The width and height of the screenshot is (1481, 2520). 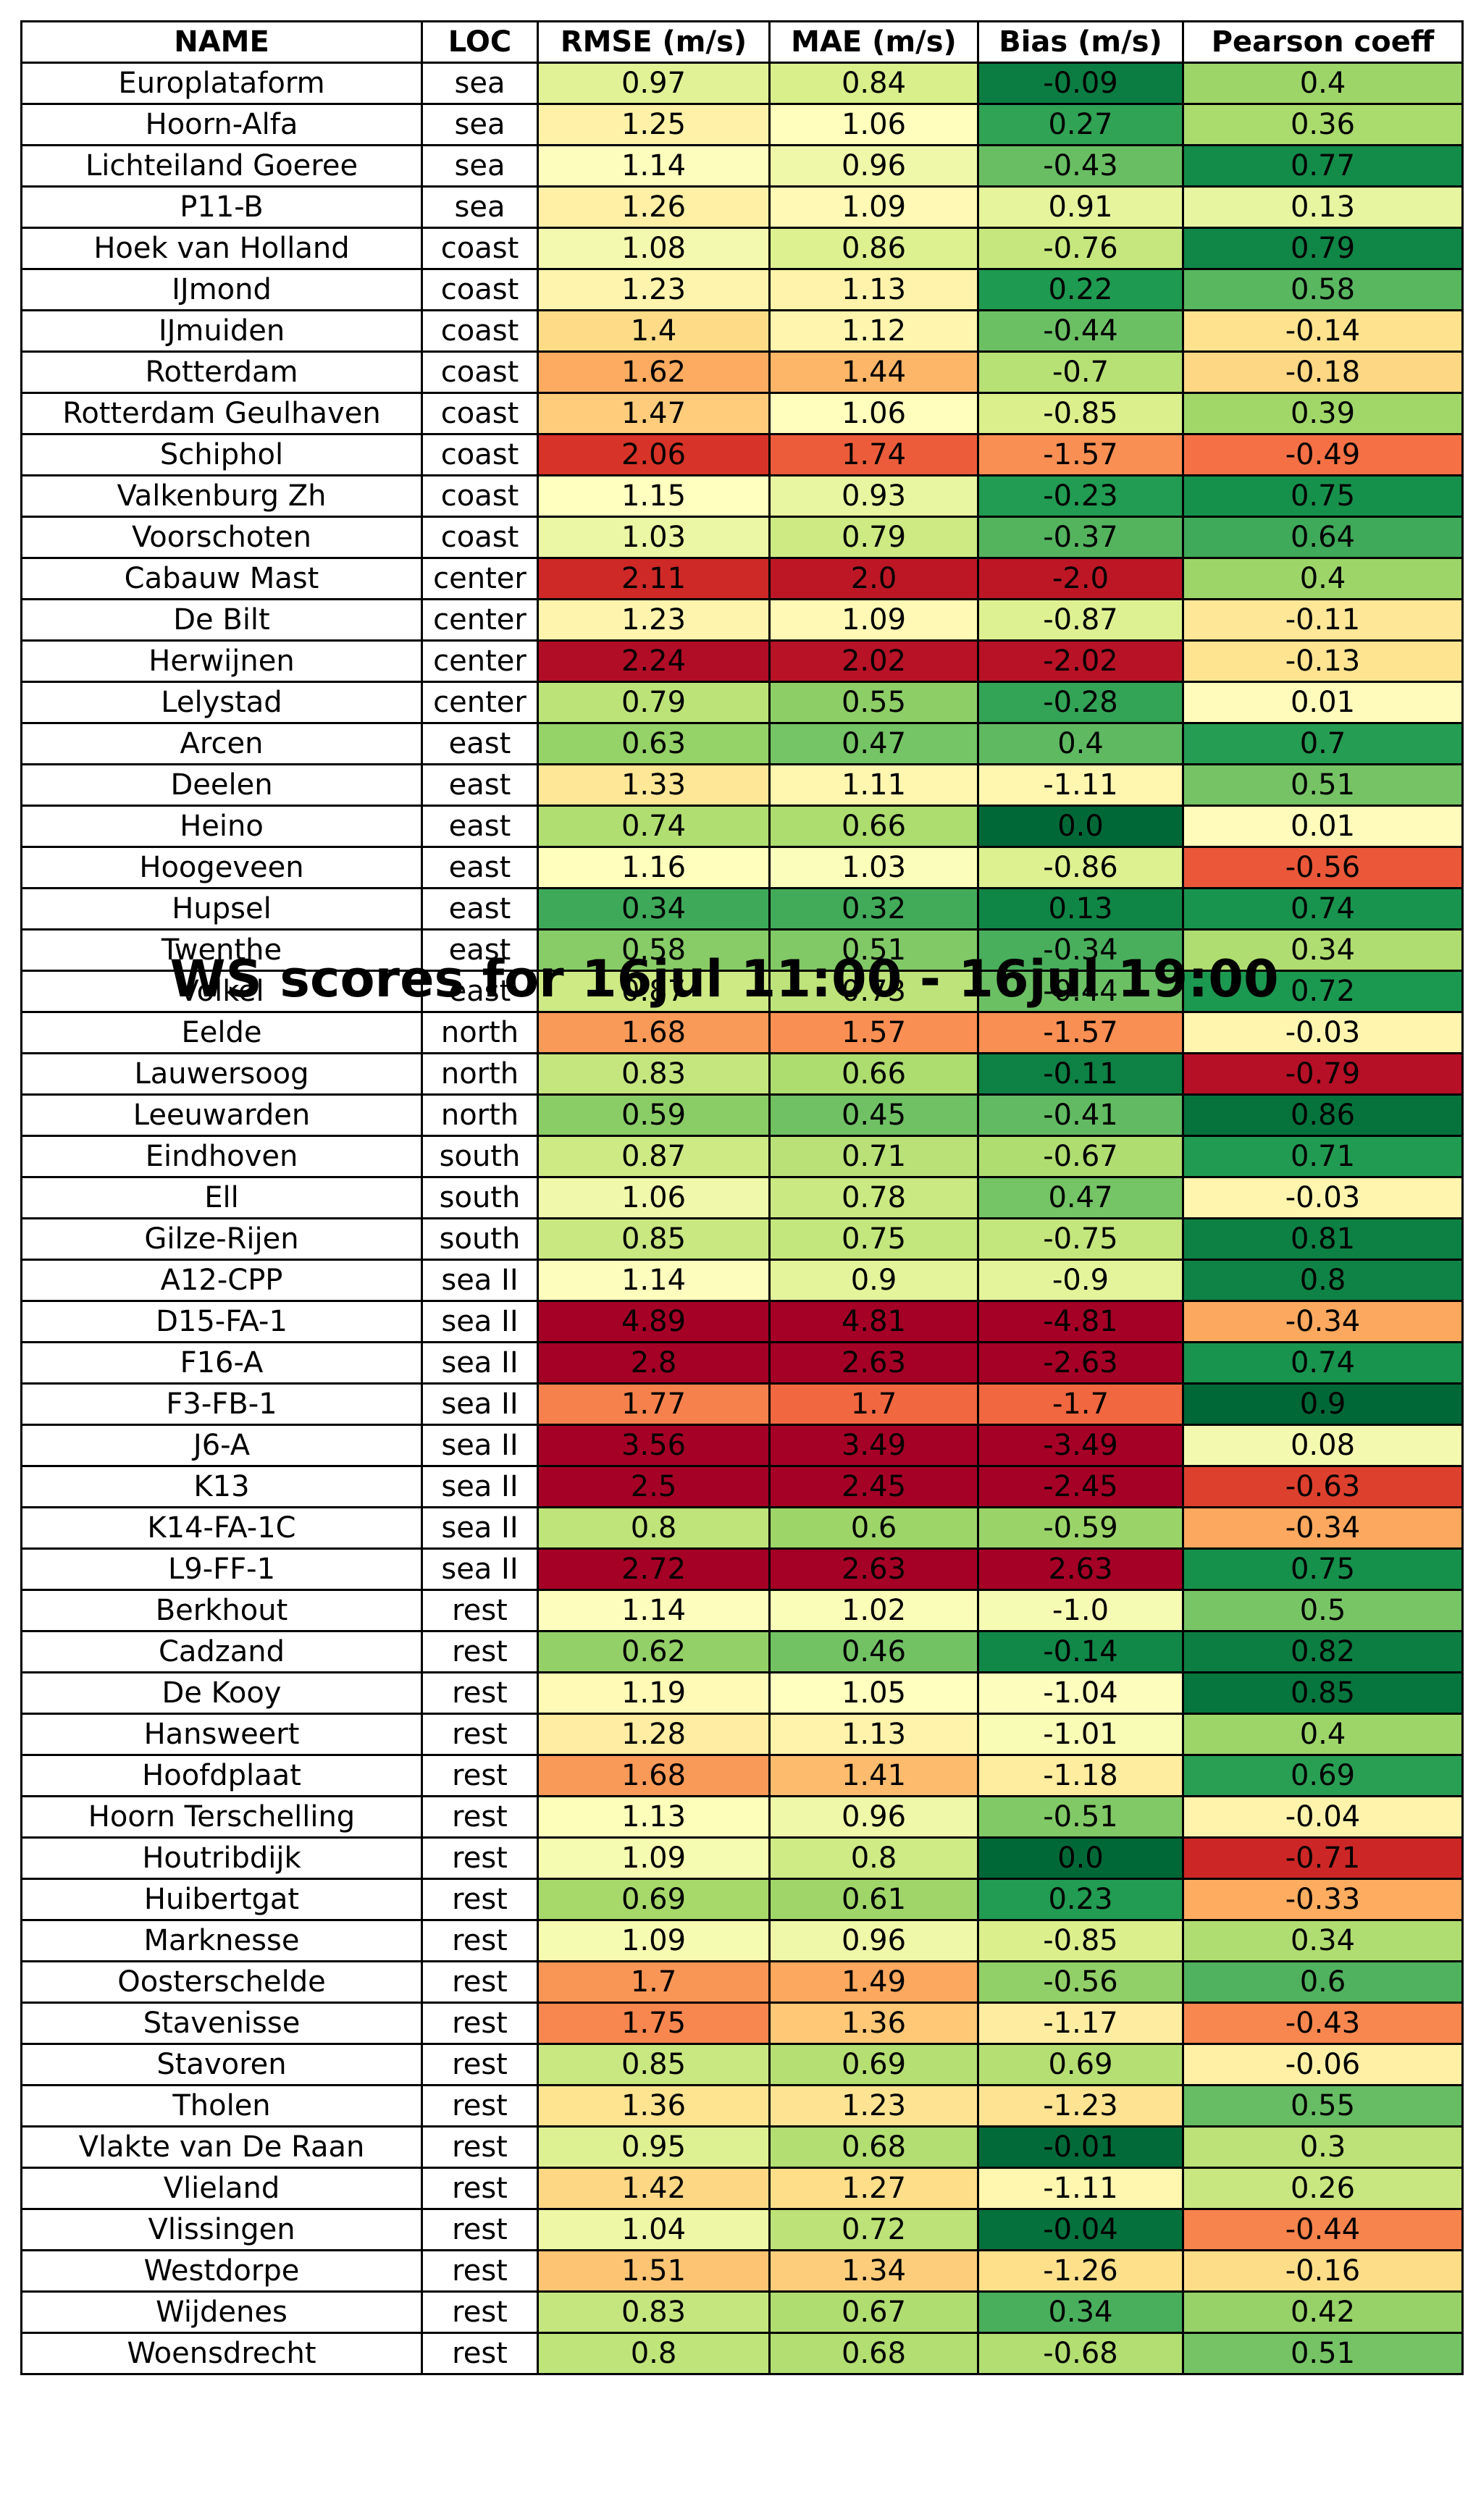 I want to click on table-row: Leeuwarden north 0.59 0.45 -0.41 0.86, so click(x=742, y=1115).